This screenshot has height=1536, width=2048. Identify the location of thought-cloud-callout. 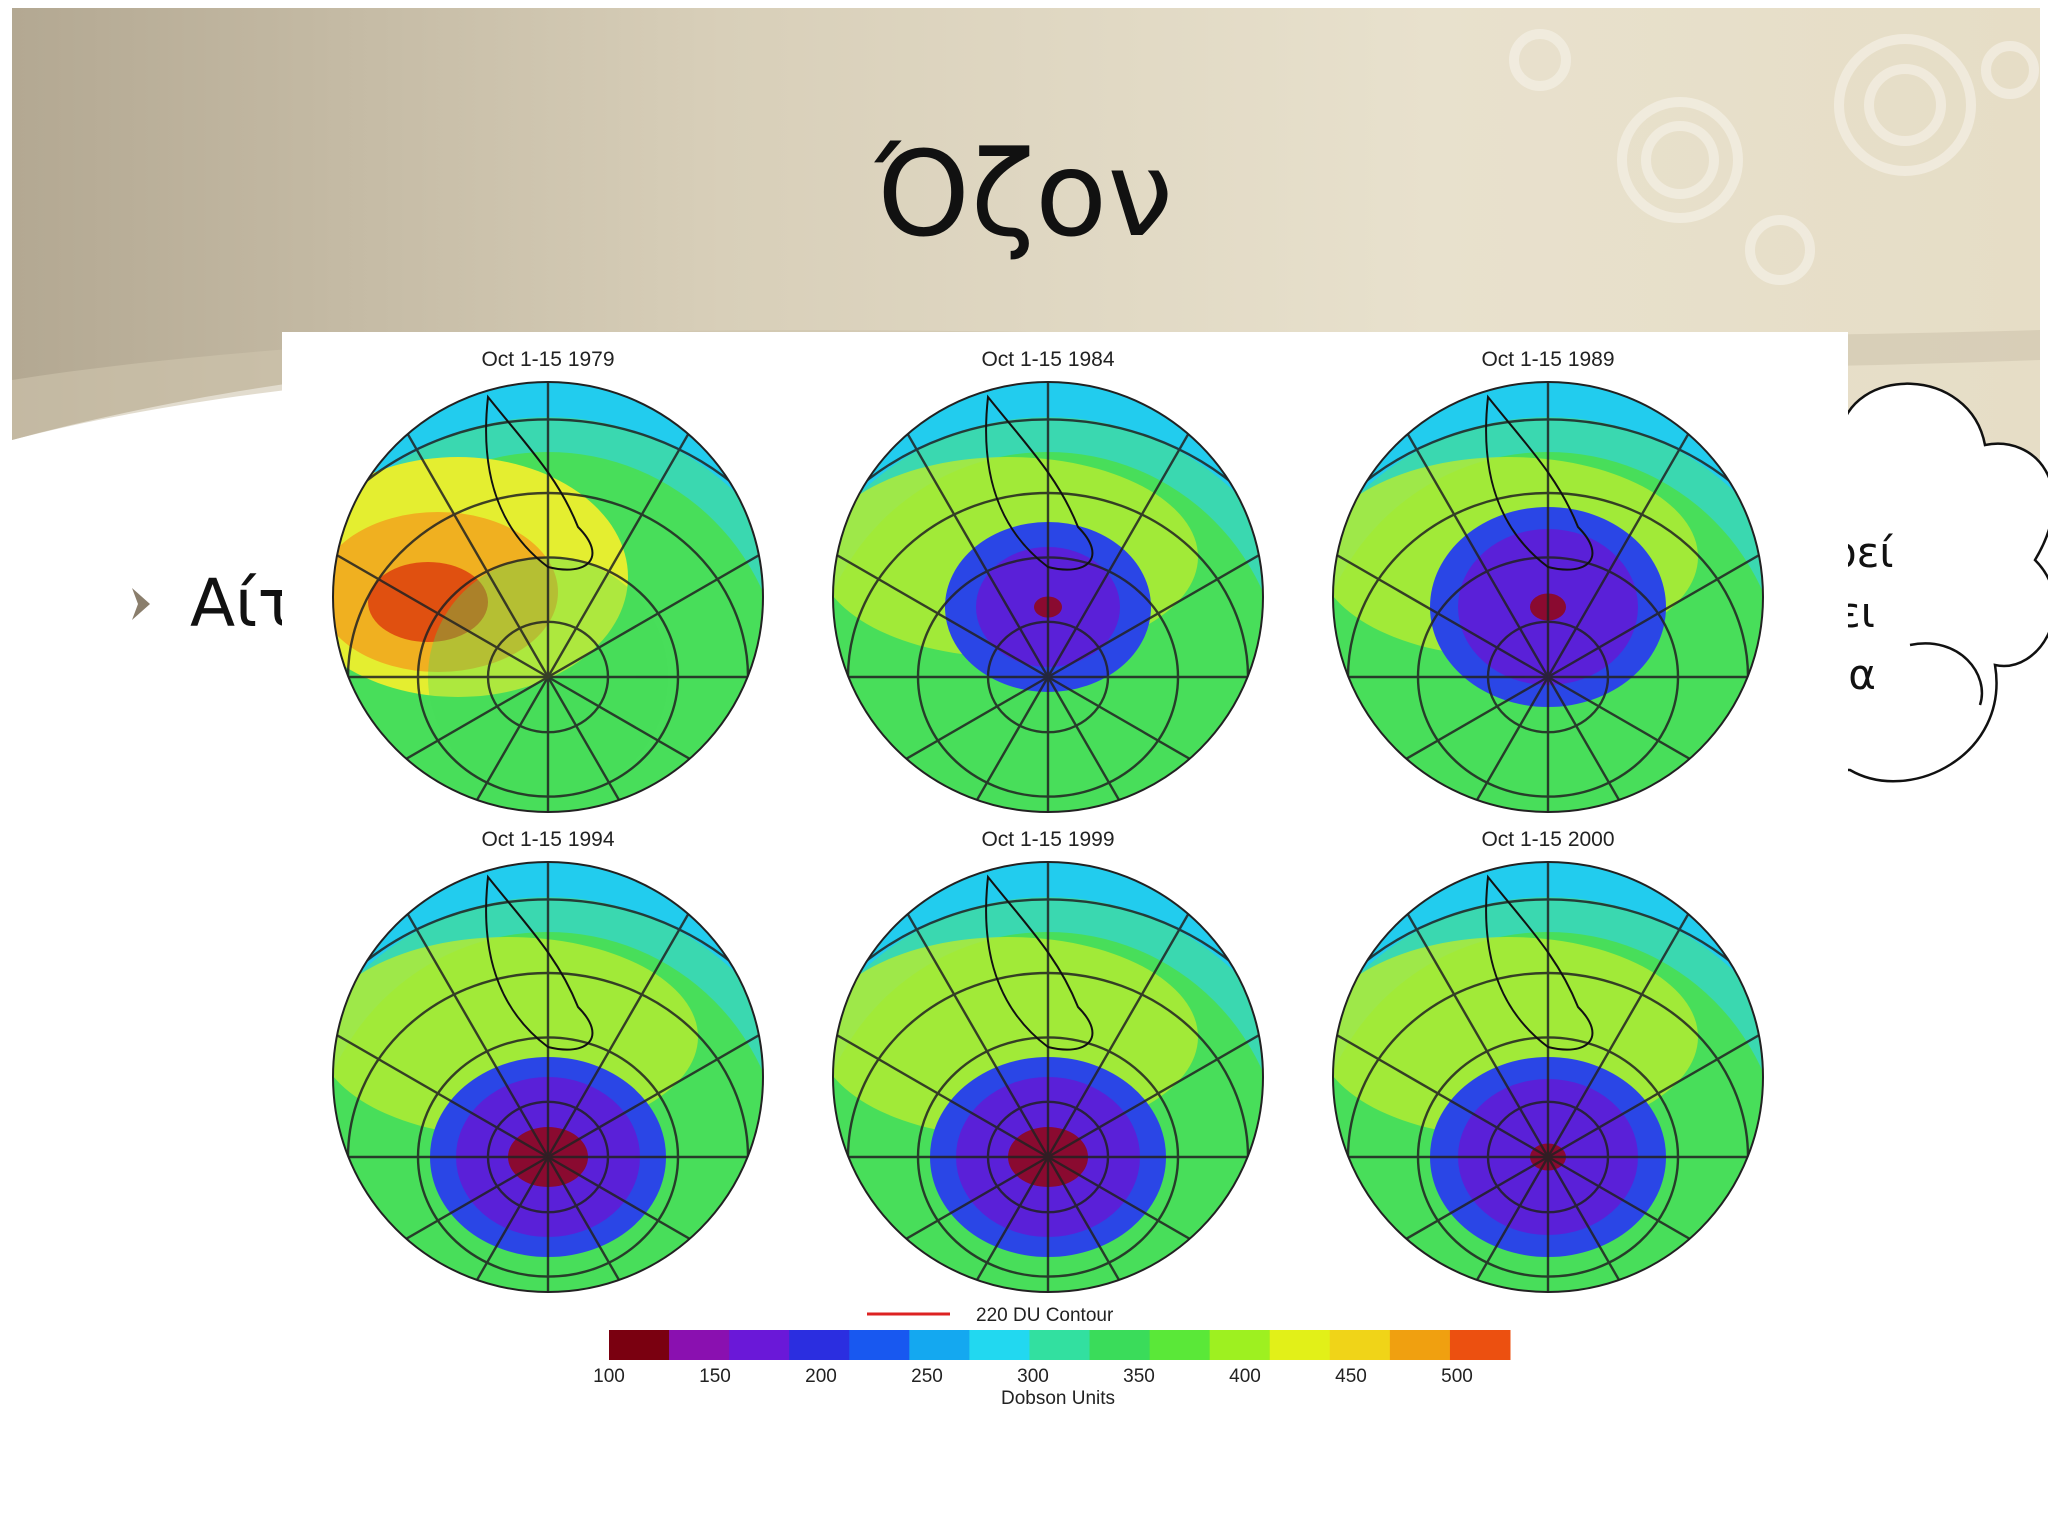
(1923, 582).